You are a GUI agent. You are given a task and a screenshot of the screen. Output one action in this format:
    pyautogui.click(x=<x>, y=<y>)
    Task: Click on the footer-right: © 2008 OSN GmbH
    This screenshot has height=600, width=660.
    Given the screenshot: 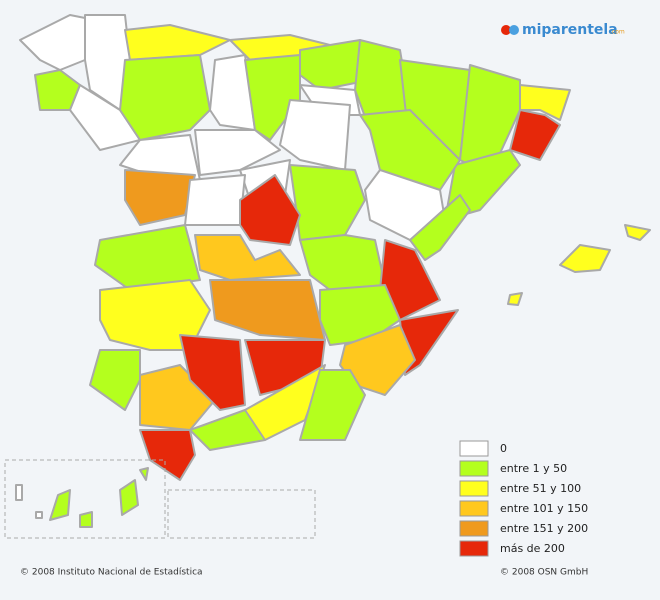 What is the action you would take?
    pyautogui.click(x=544, y=573)
    